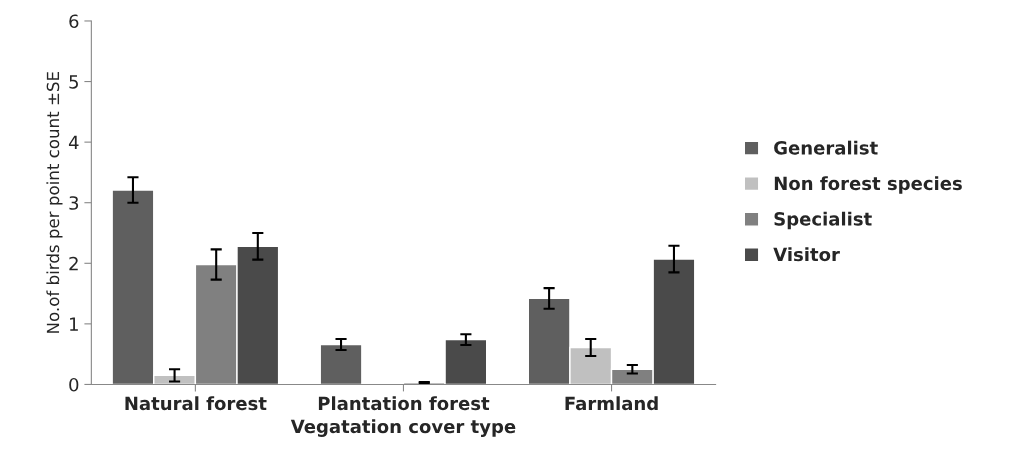 The image size is (1015, 466). Describe the element at coordinates (806, 254) in the screenshot. I see `legend-label: Visitor` at that location.